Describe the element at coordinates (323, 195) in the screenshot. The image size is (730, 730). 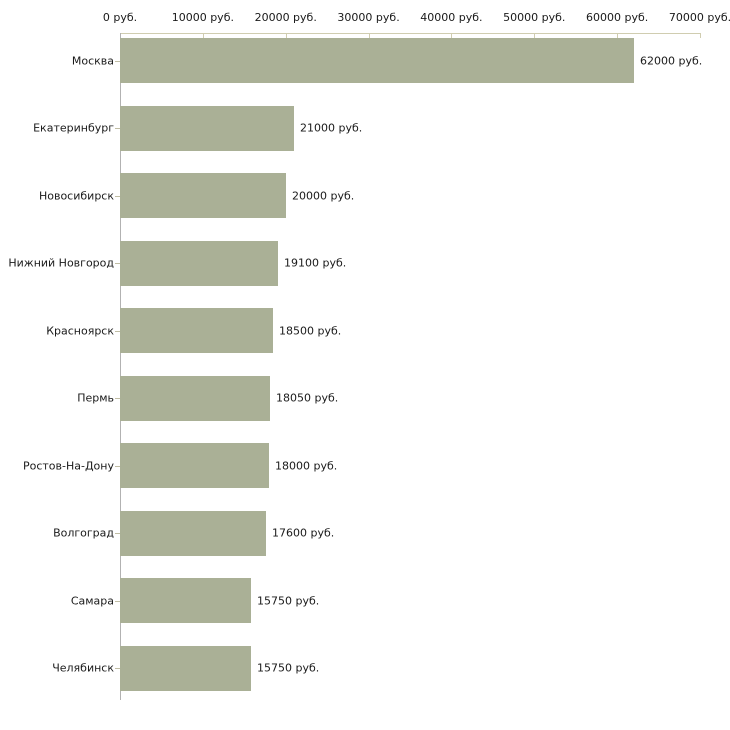
I see `value-label: 20000 руб.` at that location.